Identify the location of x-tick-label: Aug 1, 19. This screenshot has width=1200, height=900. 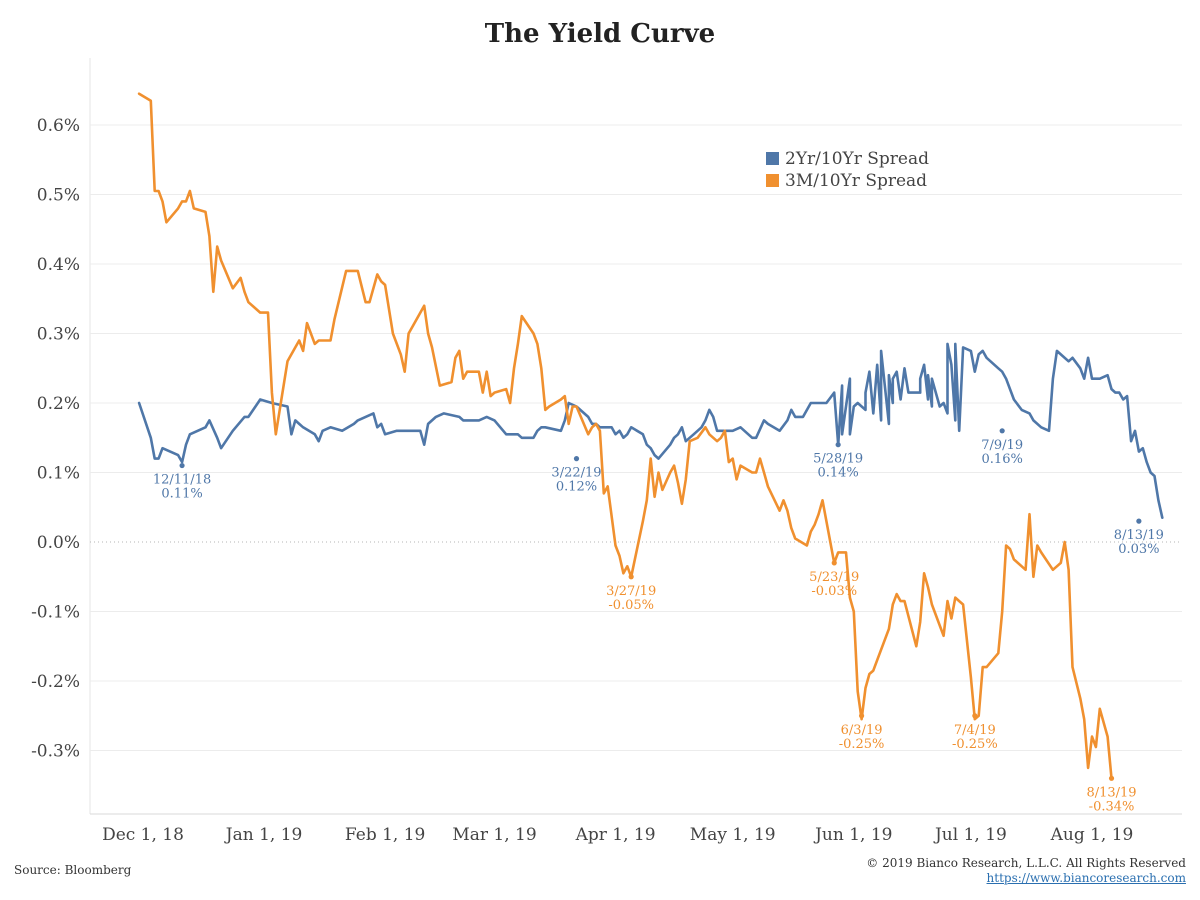
(1092, 835).